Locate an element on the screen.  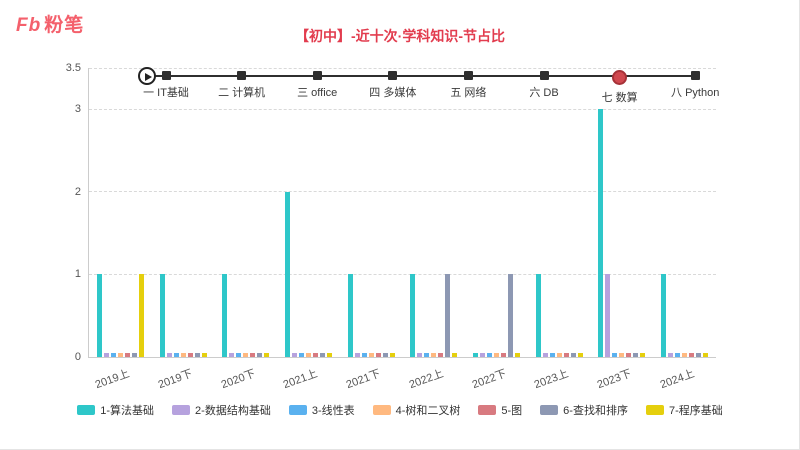
bar-2-数据结构基础-2022下 is located at coordinates (483, 354).